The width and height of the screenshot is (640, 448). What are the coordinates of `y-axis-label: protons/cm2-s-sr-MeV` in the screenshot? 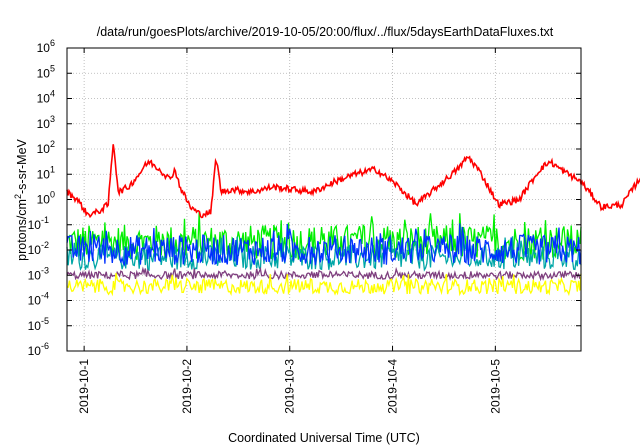 It's located at (21, 199).